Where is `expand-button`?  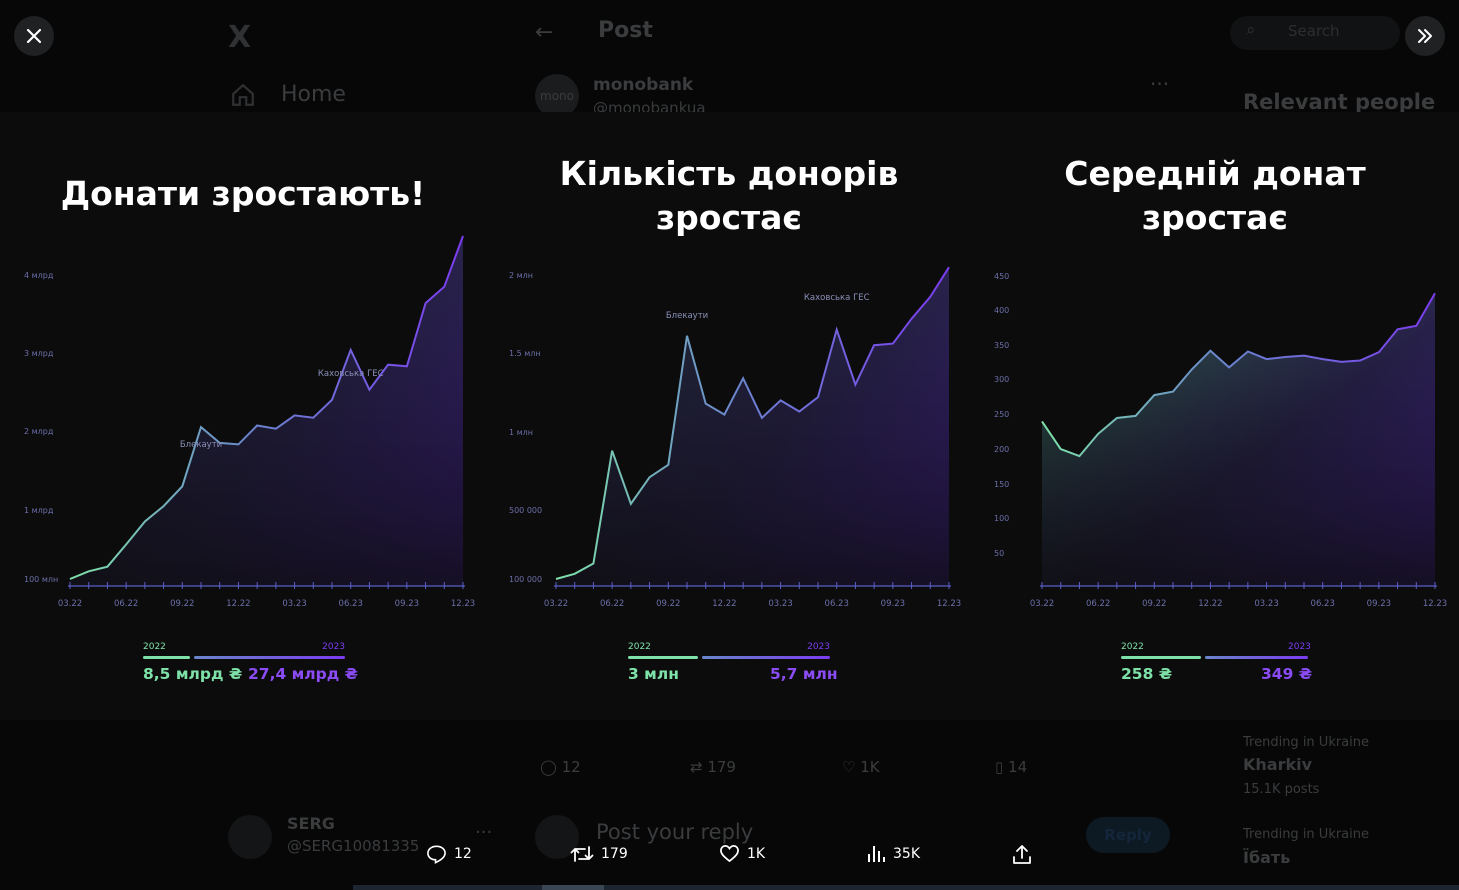 expand-button is located at coordinates (1425, 36).